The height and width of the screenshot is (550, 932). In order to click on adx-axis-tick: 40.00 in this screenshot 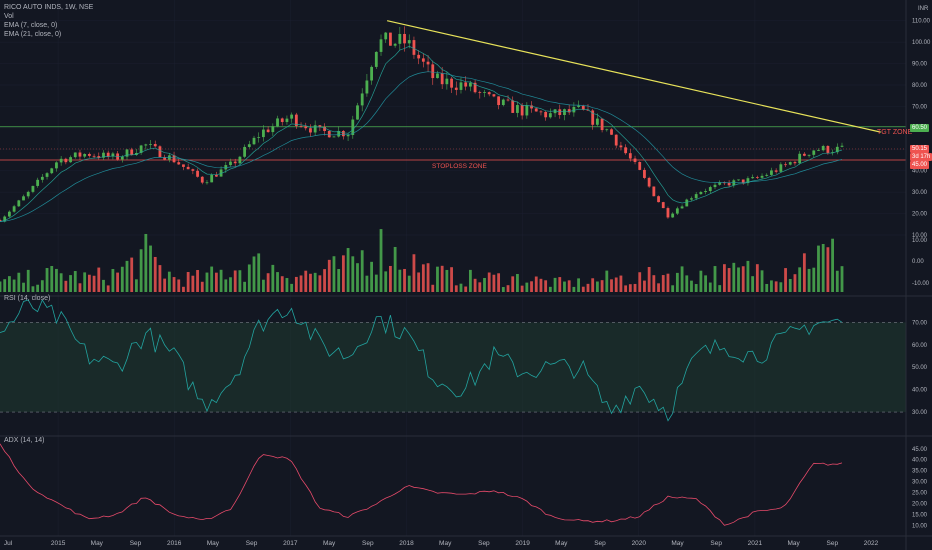, I will do `click(920, 461)`.